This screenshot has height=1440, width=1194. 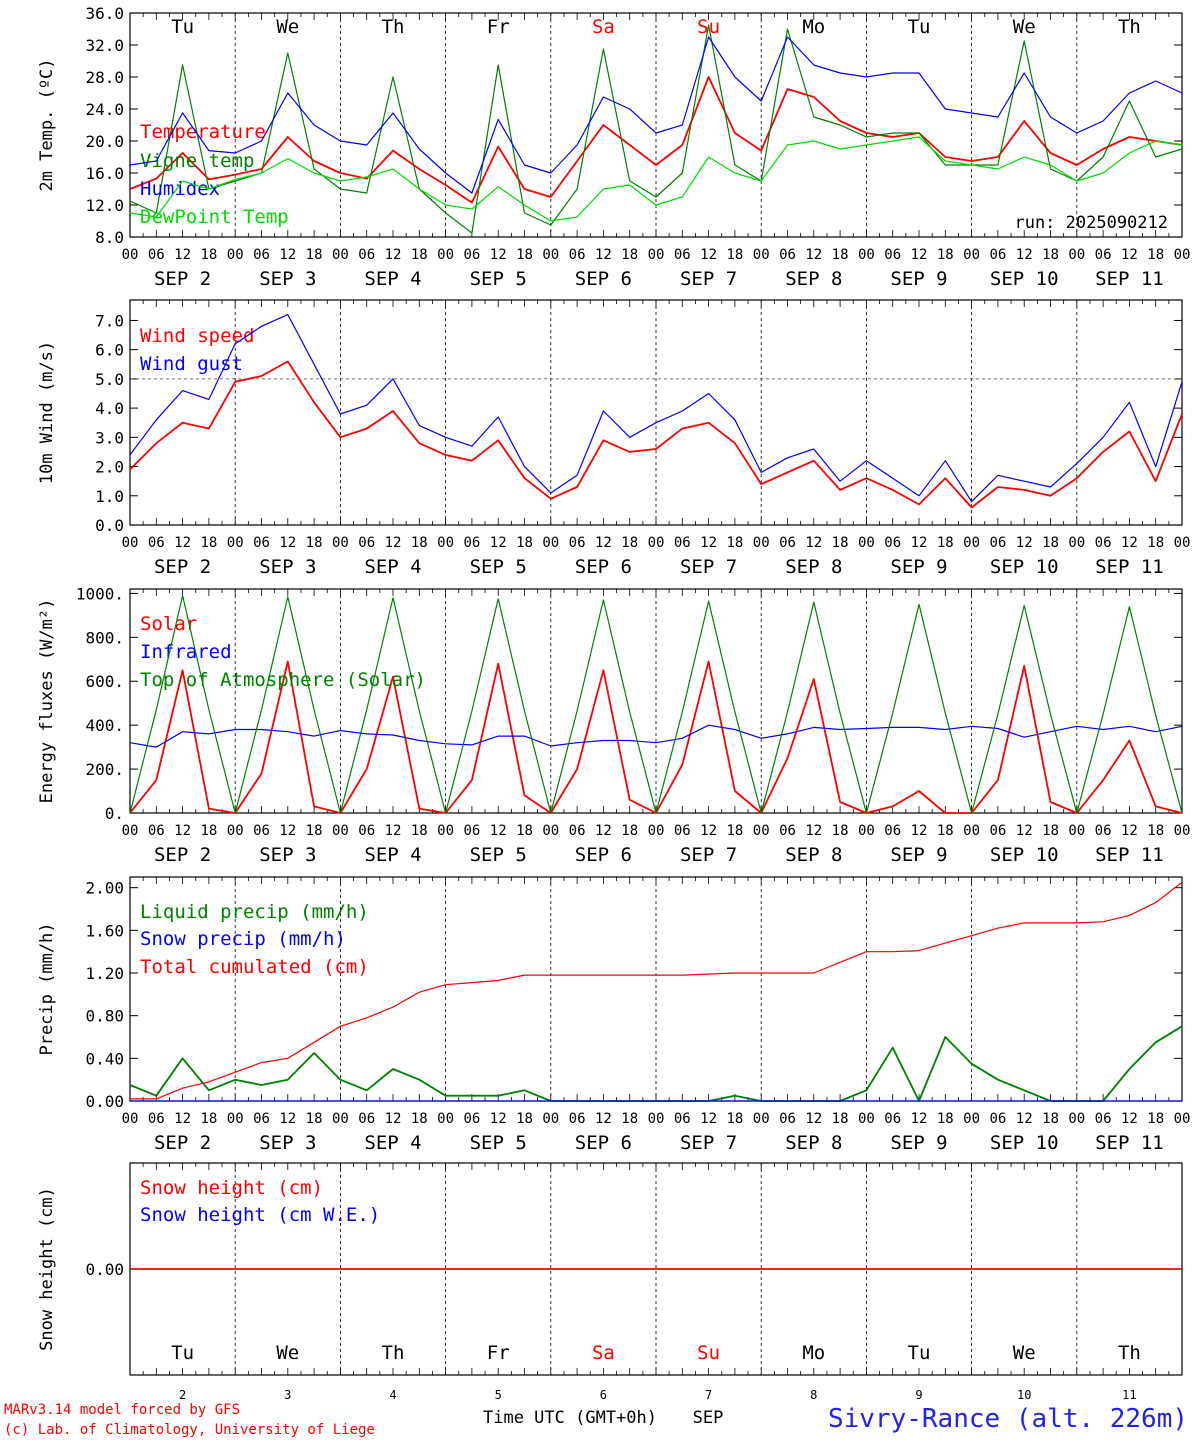 What do you see at coordinates (182, 1395) in the screenshot?
I see `day-number: 2` at bounding box center [182, 1395].